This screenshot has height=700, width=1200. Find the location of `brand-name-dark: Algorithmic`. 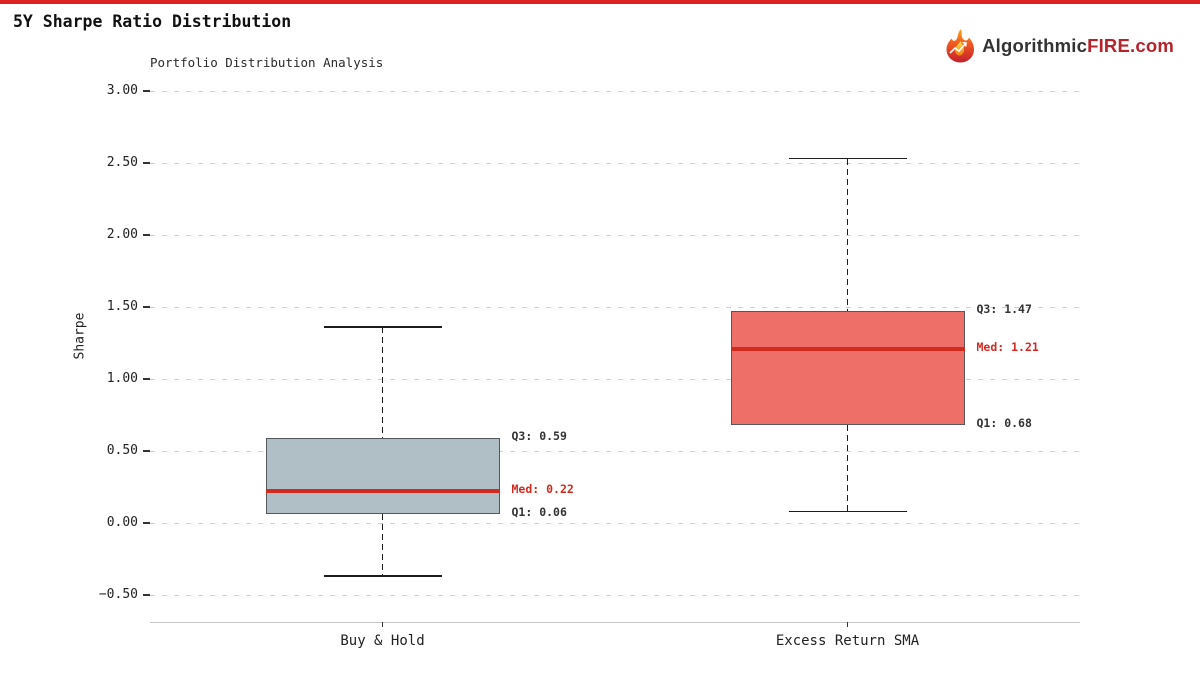

brand-name-dark: Algorithmic is located at coordinates (1035, 45).